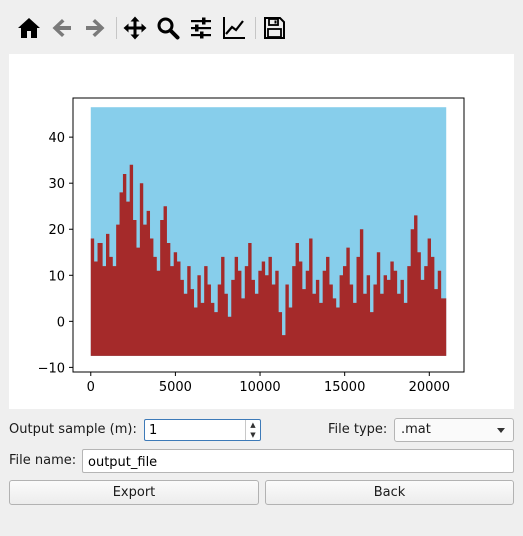 The image size is (523, 536). Describe the element at coordinates (51, 368) in the screenshot. I see `y-tick-label: −10` at that location.